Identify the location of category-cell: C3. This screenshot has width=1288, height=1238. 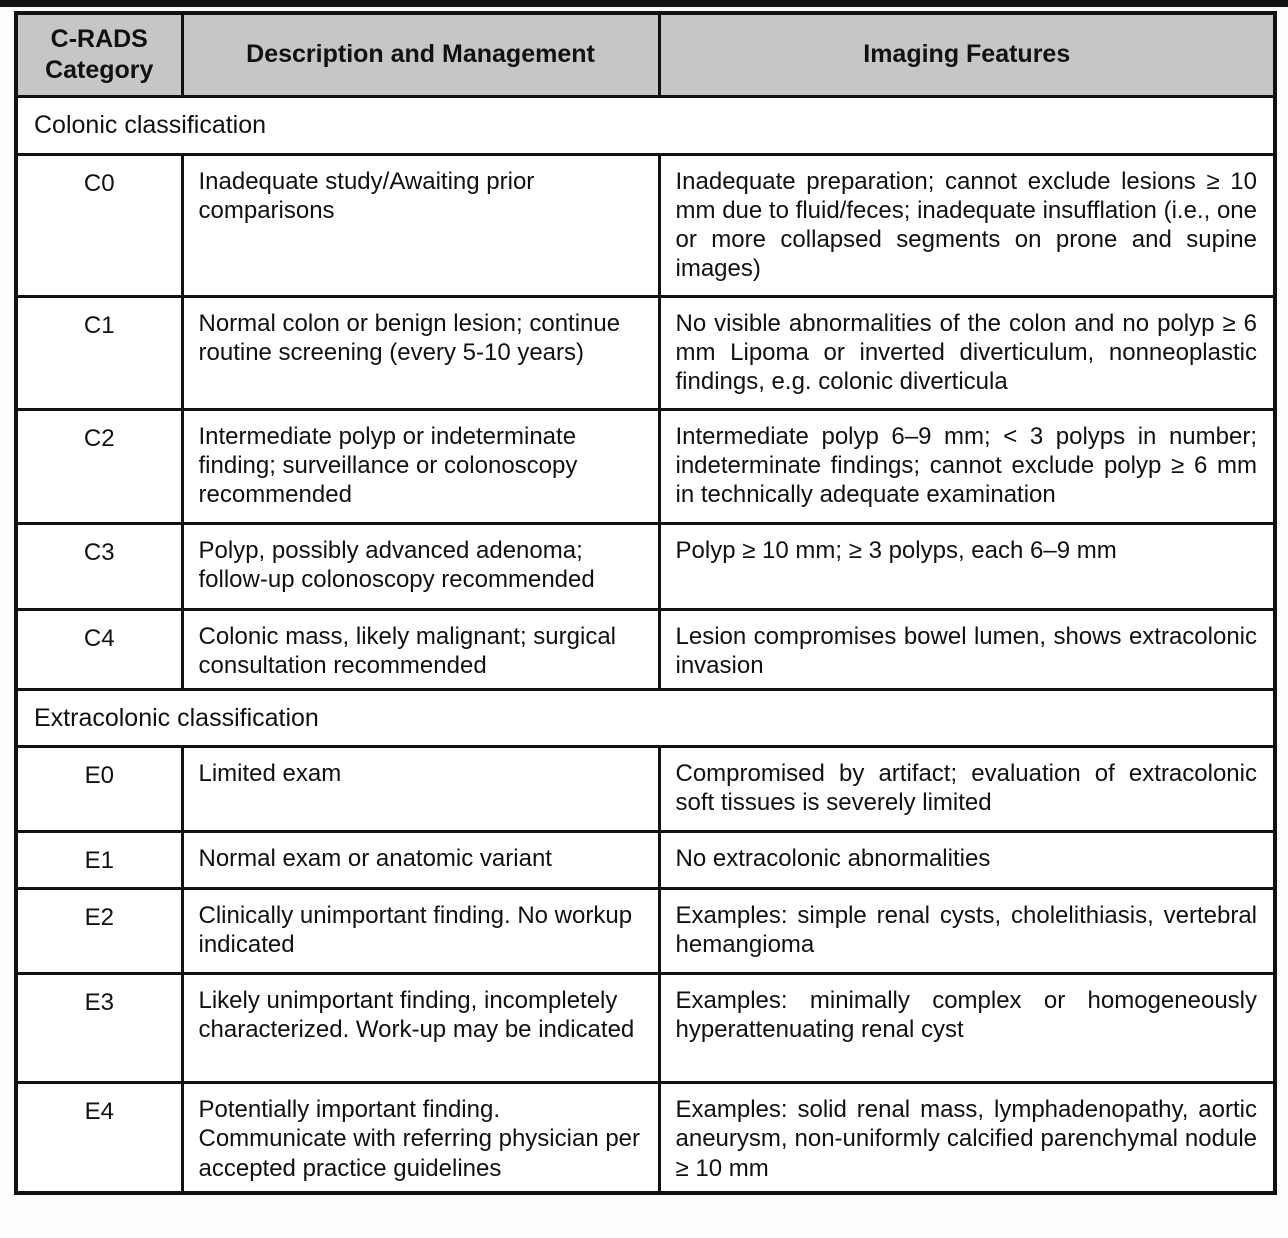
(99, 566).